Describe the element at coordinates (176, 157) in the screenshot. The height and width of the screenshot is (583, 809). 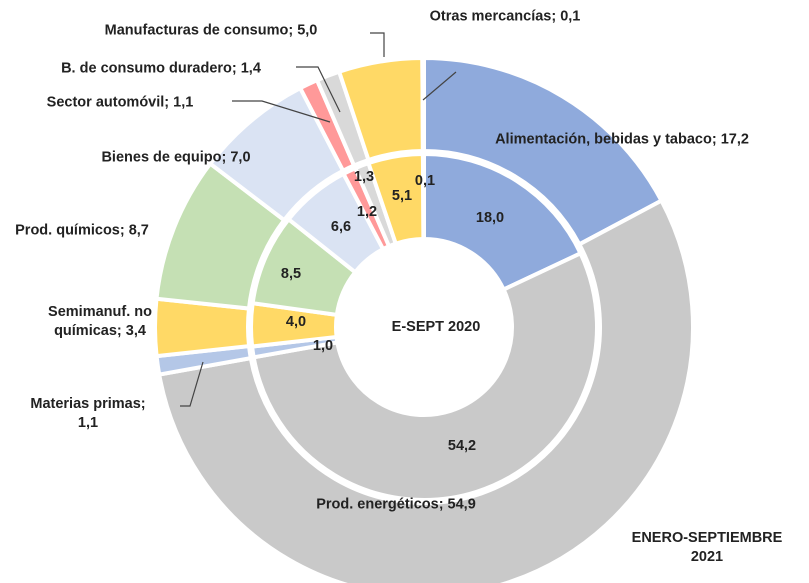
I see `outer-label: Bienes de equipo; 7,0` at that location.